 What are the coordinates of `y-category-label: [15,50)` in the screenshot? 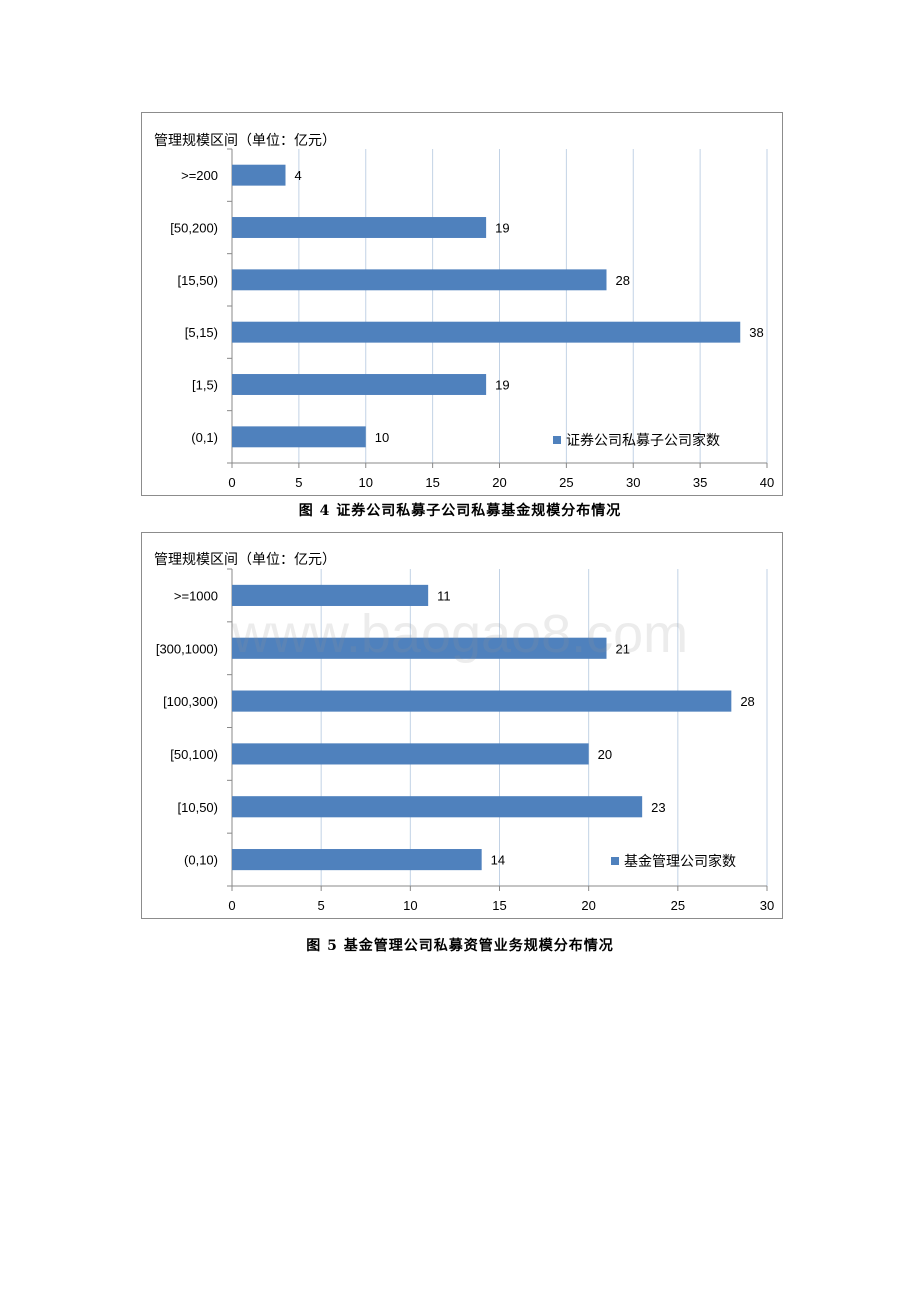 It's located at (198, 280).